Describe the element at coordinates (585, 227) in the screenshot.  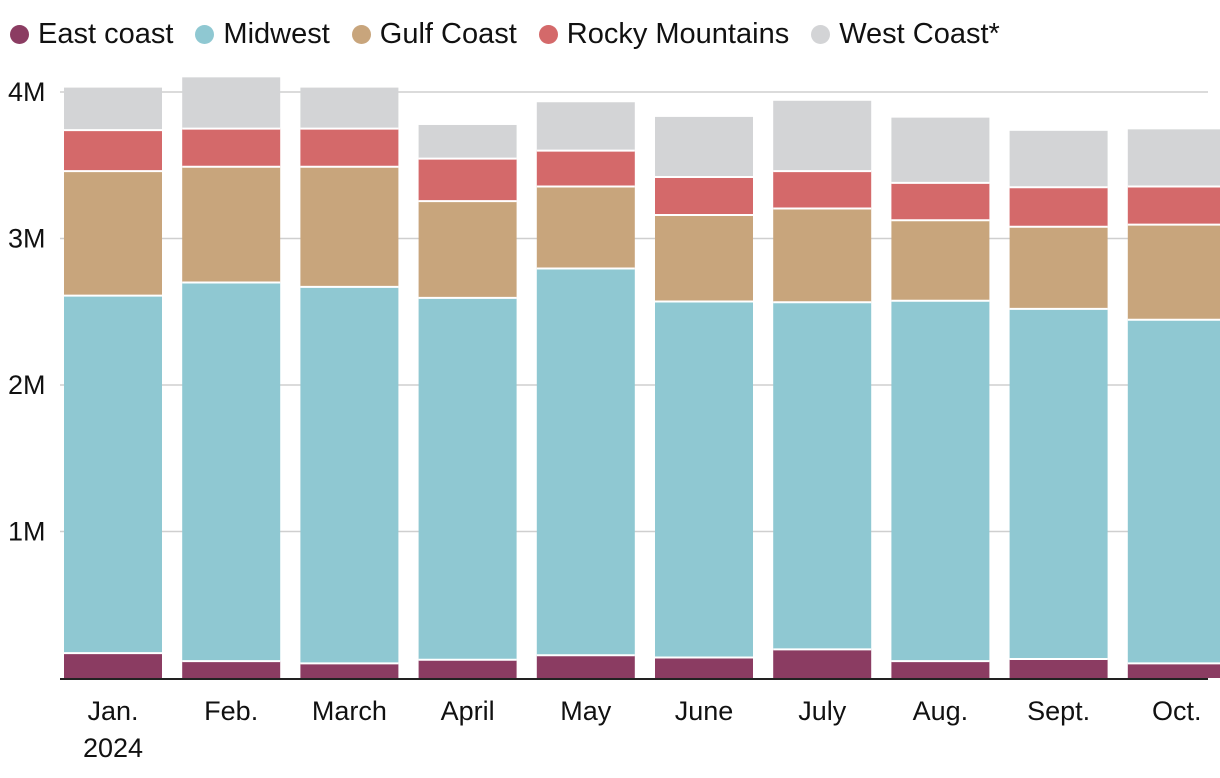
I see `bar-may-gulf-coast` at that location.